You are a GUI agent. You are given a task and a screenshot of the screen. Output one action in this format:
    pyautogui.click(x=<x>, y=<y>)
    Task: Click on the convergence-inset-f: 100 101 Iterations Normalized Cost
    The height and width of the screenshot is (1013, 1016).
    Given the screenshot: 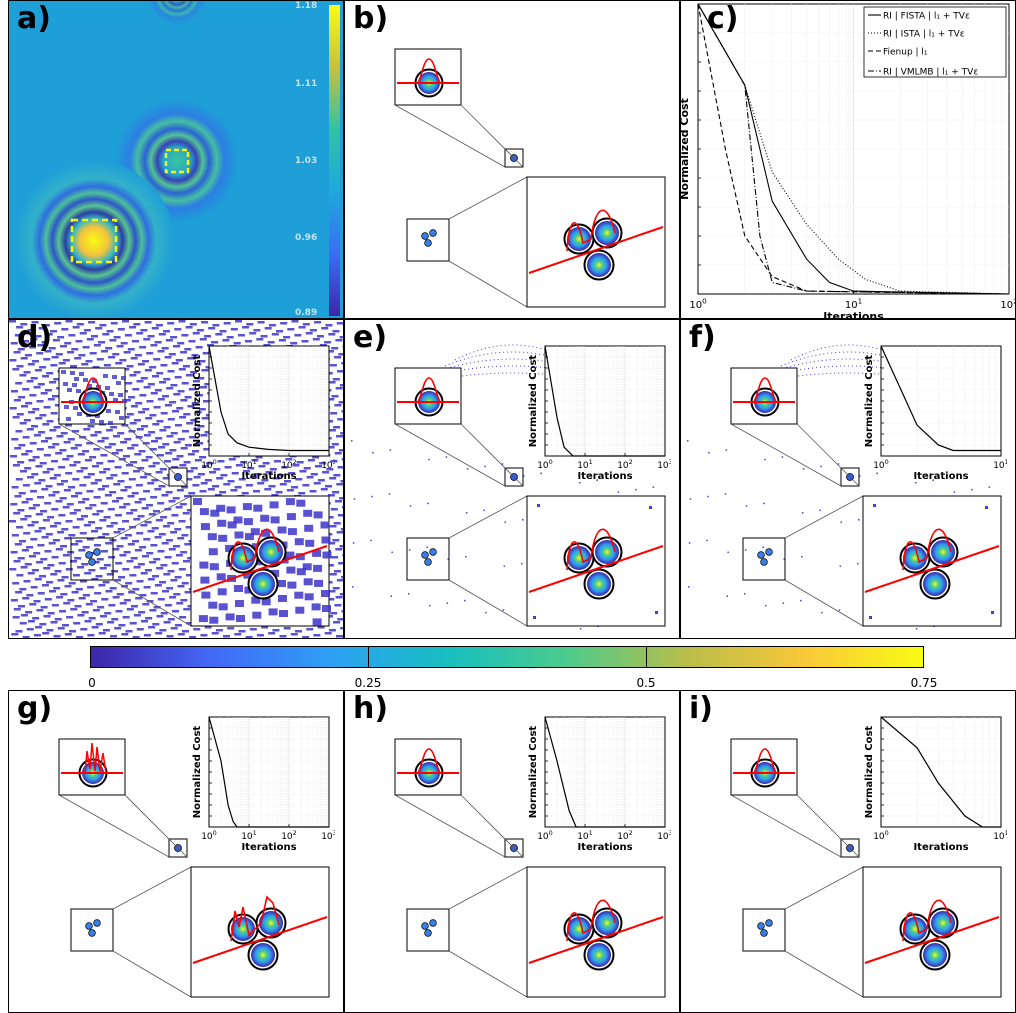 What is the action you would take?
    pyautogui.click(x=935, y=413)
    